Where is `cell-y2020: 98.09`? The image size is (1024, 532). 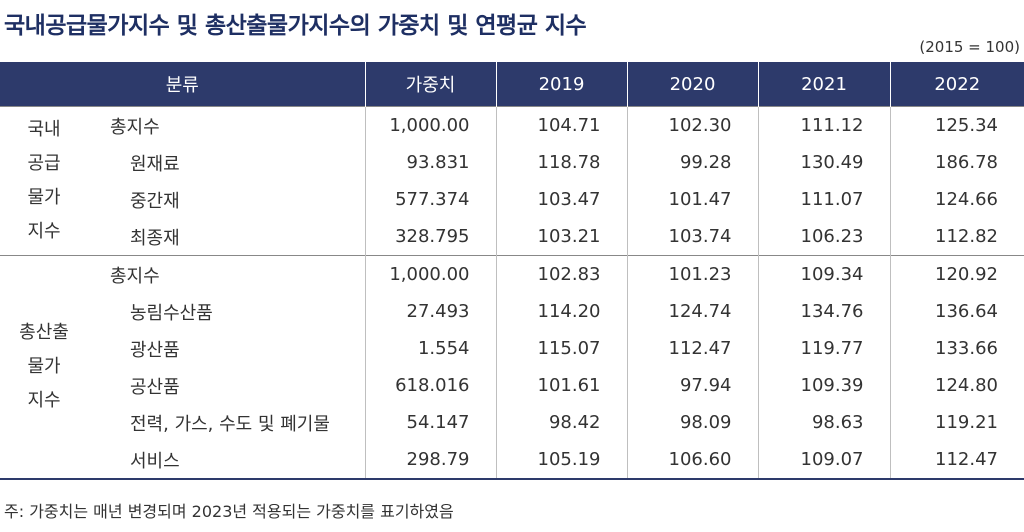 cell-y2020: 98.09 is located at coordinates (692, 422).